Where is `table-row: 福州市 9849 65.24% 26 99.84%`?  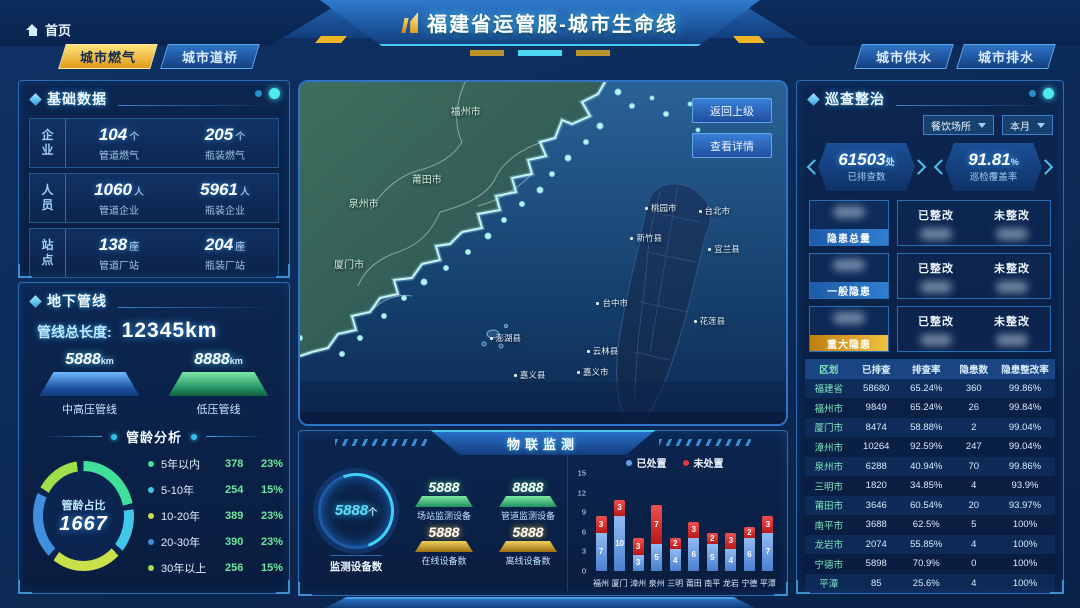 table-row: 福州市 9849 65.24% 26 99.84% is located at coordinates (930, 408).